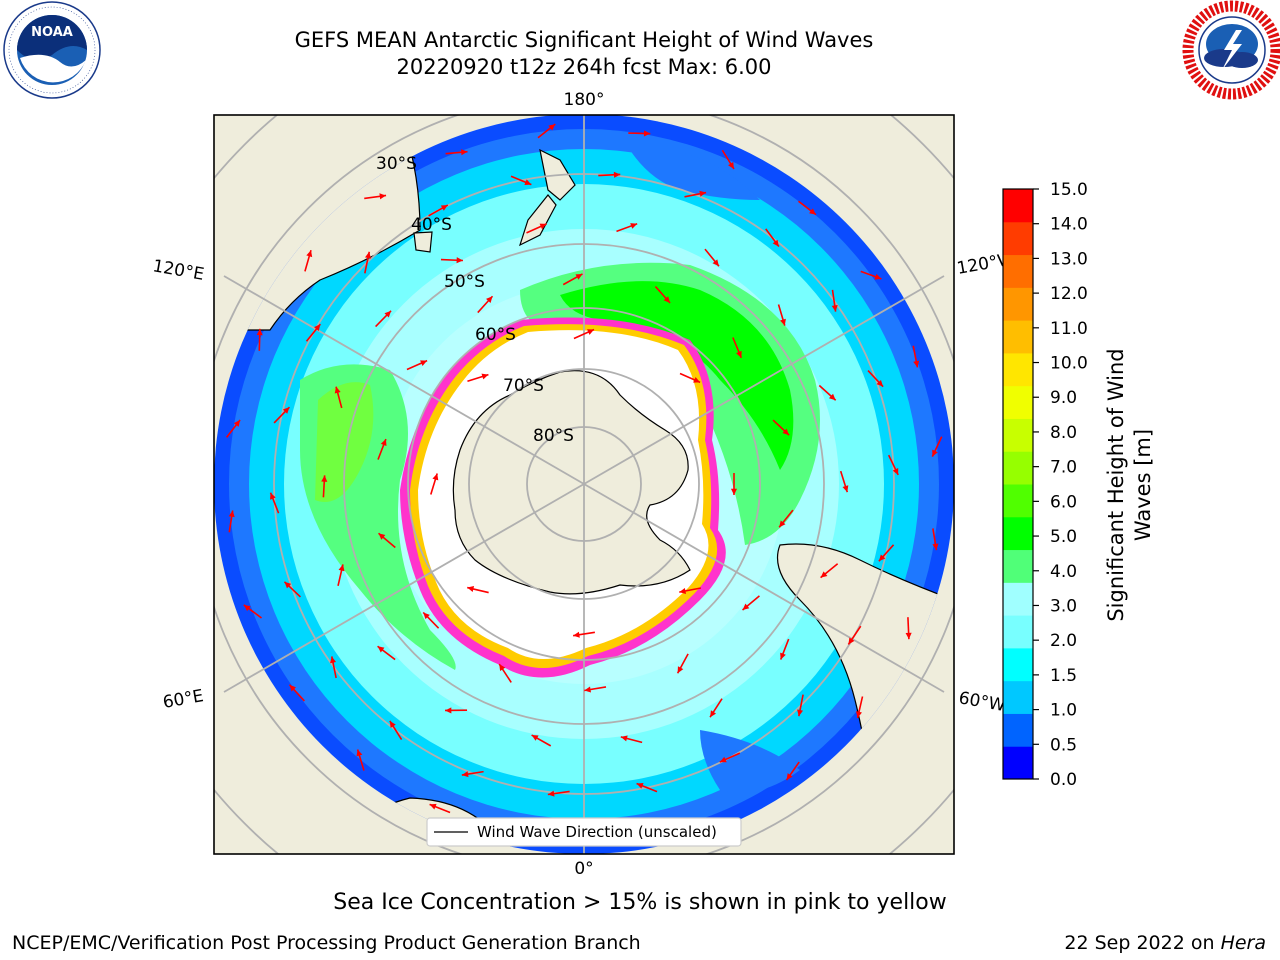  Describe the element at coordinates (1116, 484) in the screenshot. I see `colorbar-label-line1: Significant Height of Wind` at that location.